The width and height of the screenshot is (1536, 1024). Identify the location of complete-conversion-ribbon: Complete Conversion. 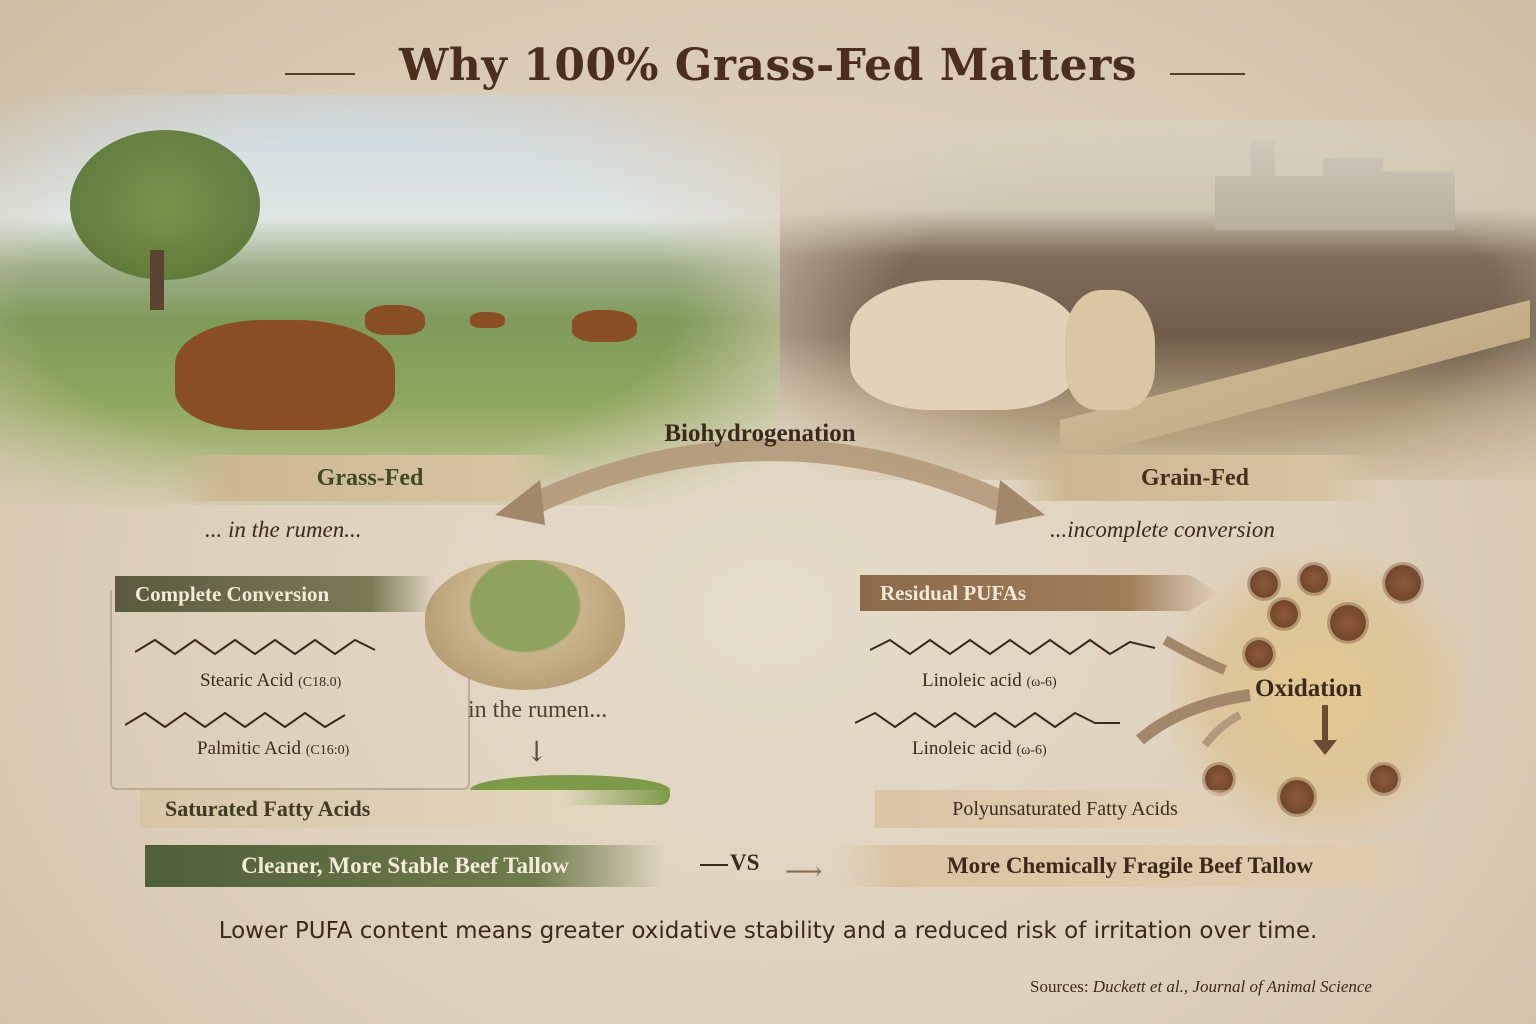
(275, 594).